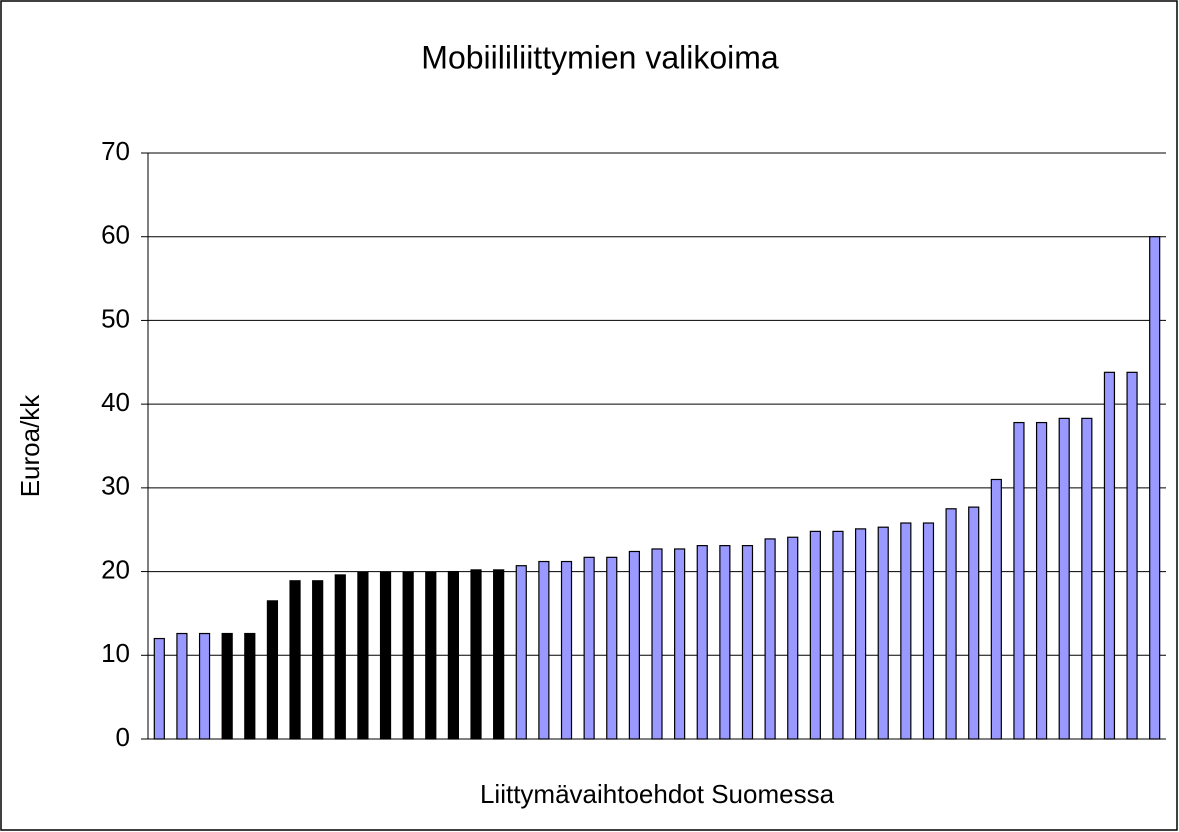 This screenshot has height=832, width=1179. What do you see at coordinates (115, 653) in the screenshot?
I see `y-tick-label: 10` at bounding box center [115, 653].